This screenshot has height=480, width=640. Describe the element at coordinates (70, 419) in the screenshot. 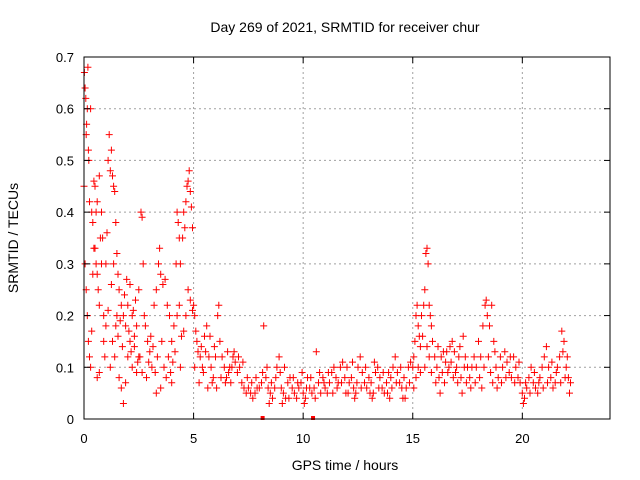

I see `y-tick-label: 0` at that location.